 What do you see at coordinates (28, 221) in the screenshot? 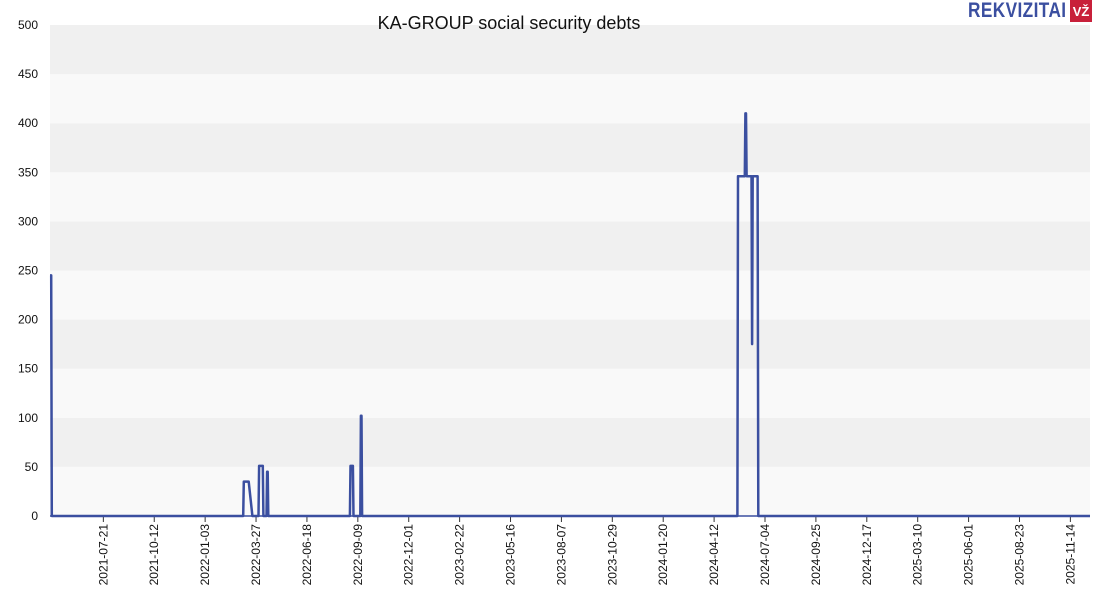
I see `y-tick-label: 300` at bounding box center [28, 221].